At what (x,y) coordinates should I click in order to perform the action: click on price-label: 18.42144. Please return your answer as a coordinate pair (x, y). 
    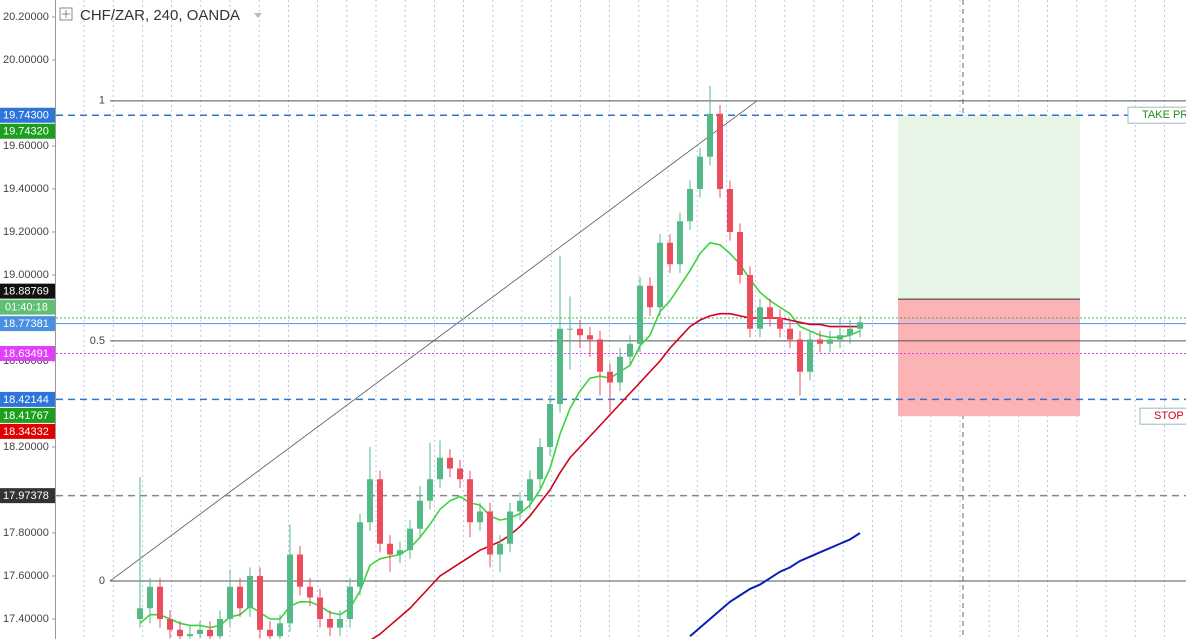
    Looking at the image, I should click on (26, 400).